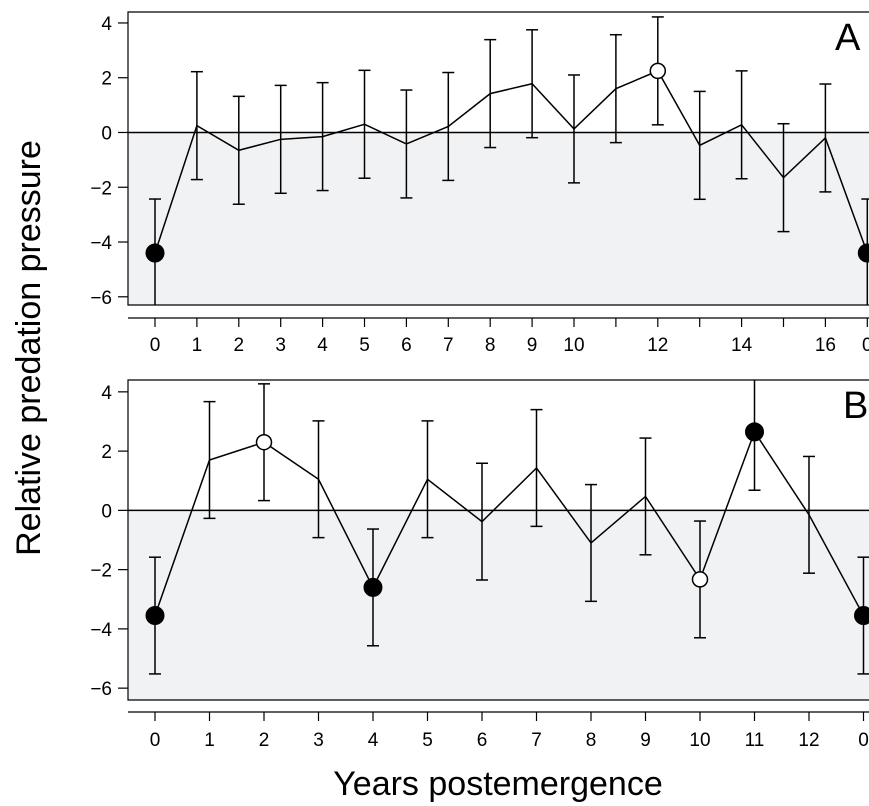 The height and width of the screenshot is (806, 869). Describe the element at coordinates (699, 740) in the screenshot. I see `panel-b-x-tick-label: 10` at that location.